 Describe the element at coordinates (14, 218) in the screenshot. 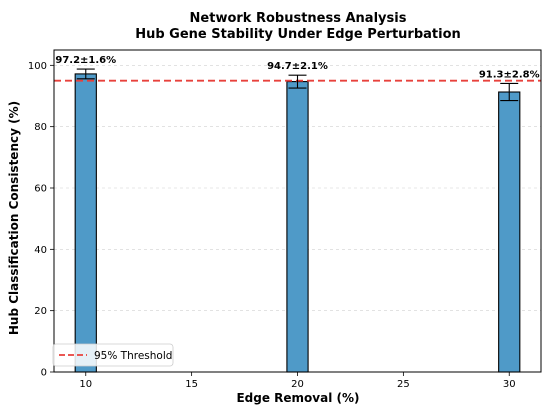

I see `y-axis-label: Hub Classification Consistency (%)` at that location.